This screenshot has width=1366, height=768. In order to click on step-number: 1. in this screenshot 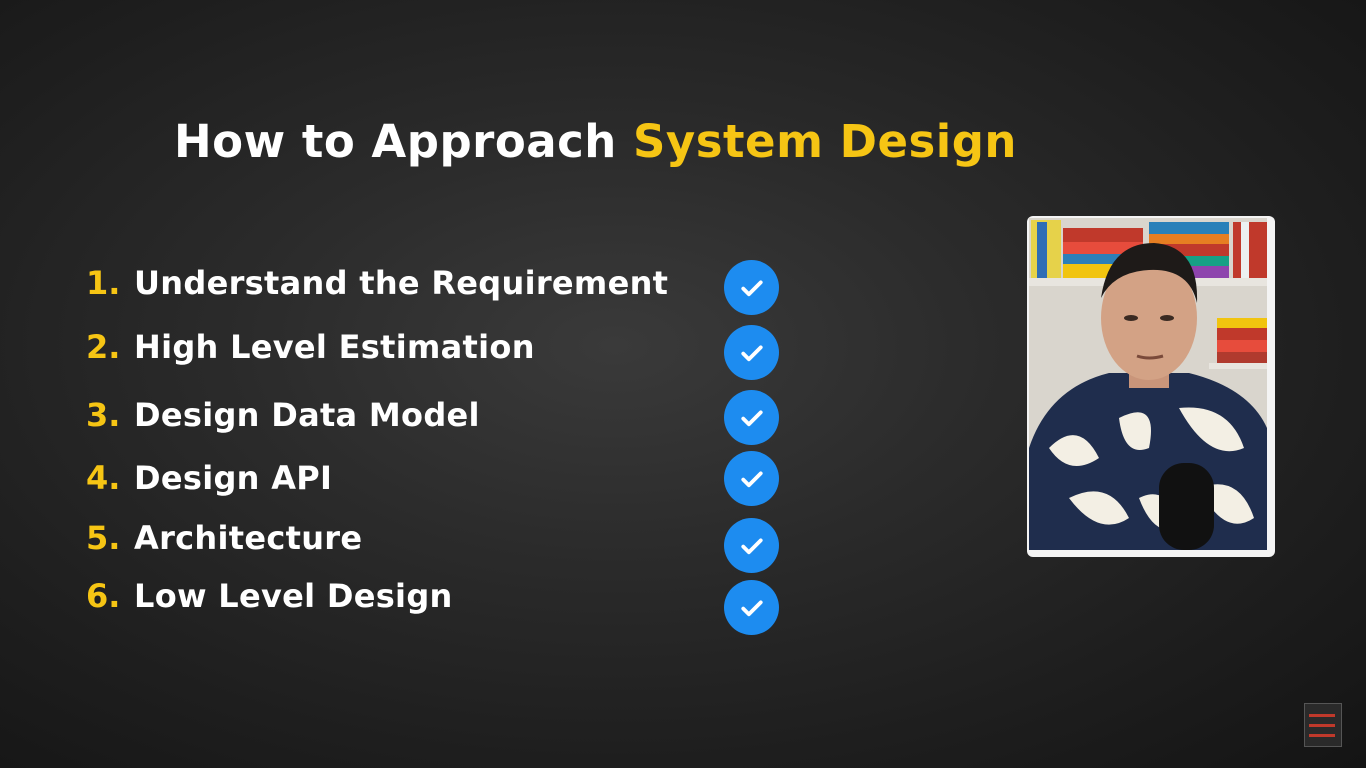, I will do `click(103, 283)`.